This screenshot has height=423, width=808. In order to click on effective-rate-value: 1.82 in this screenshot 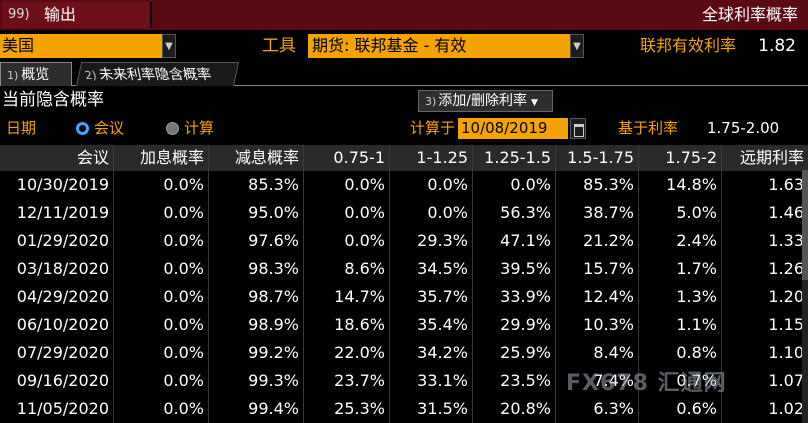, I will do `click(777, 46)`.